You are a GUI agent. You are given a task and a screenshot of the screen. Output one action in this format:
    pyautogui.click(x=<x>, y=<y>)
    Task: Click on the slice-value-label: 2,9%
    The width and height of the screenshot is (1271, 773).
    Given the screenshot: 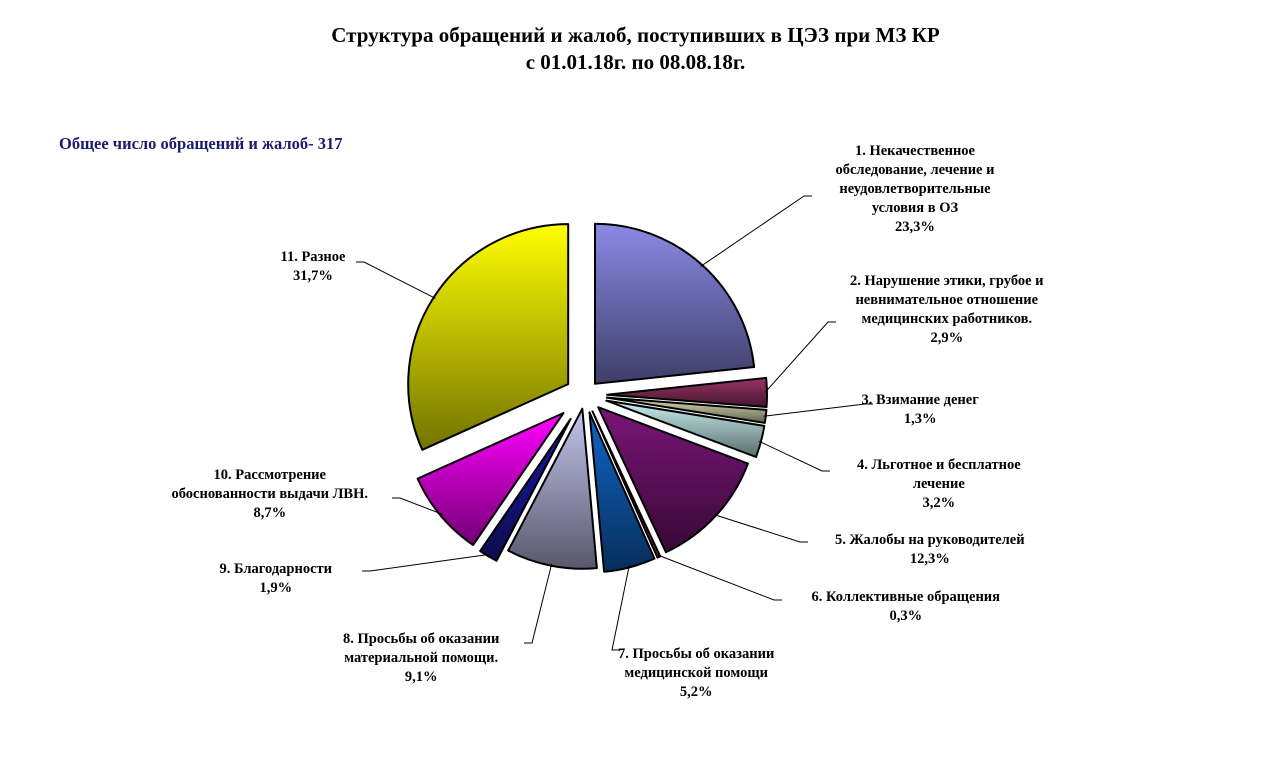 What is the action you would take?
    pyautogui.click(x=947, y=338)
    